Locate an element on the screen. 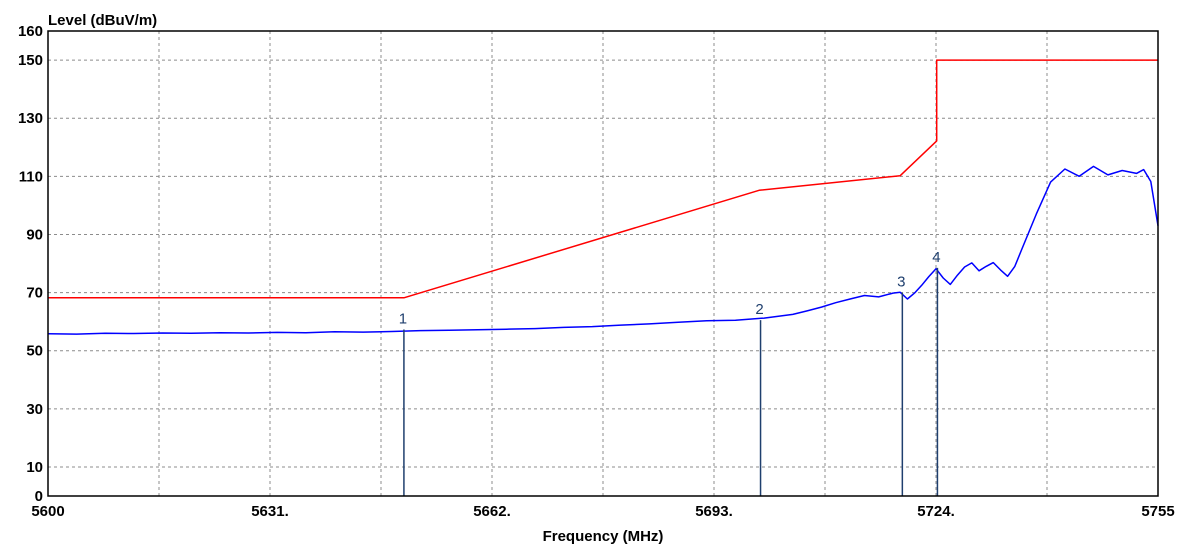 The width and height of the screenshot is (1178, 554). y-tick-label: 150 is located at coordinates (30, 60).